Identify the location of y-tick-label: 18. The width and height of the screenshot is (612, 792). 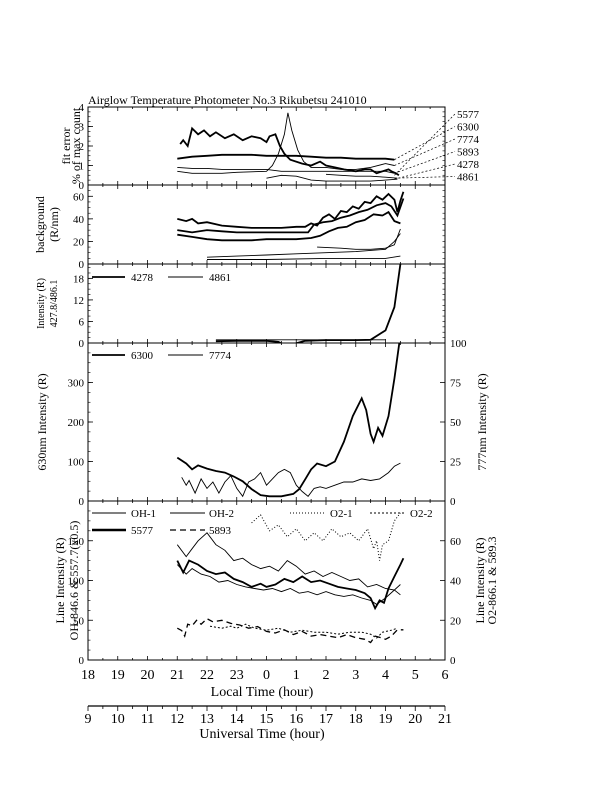
(79, 279).